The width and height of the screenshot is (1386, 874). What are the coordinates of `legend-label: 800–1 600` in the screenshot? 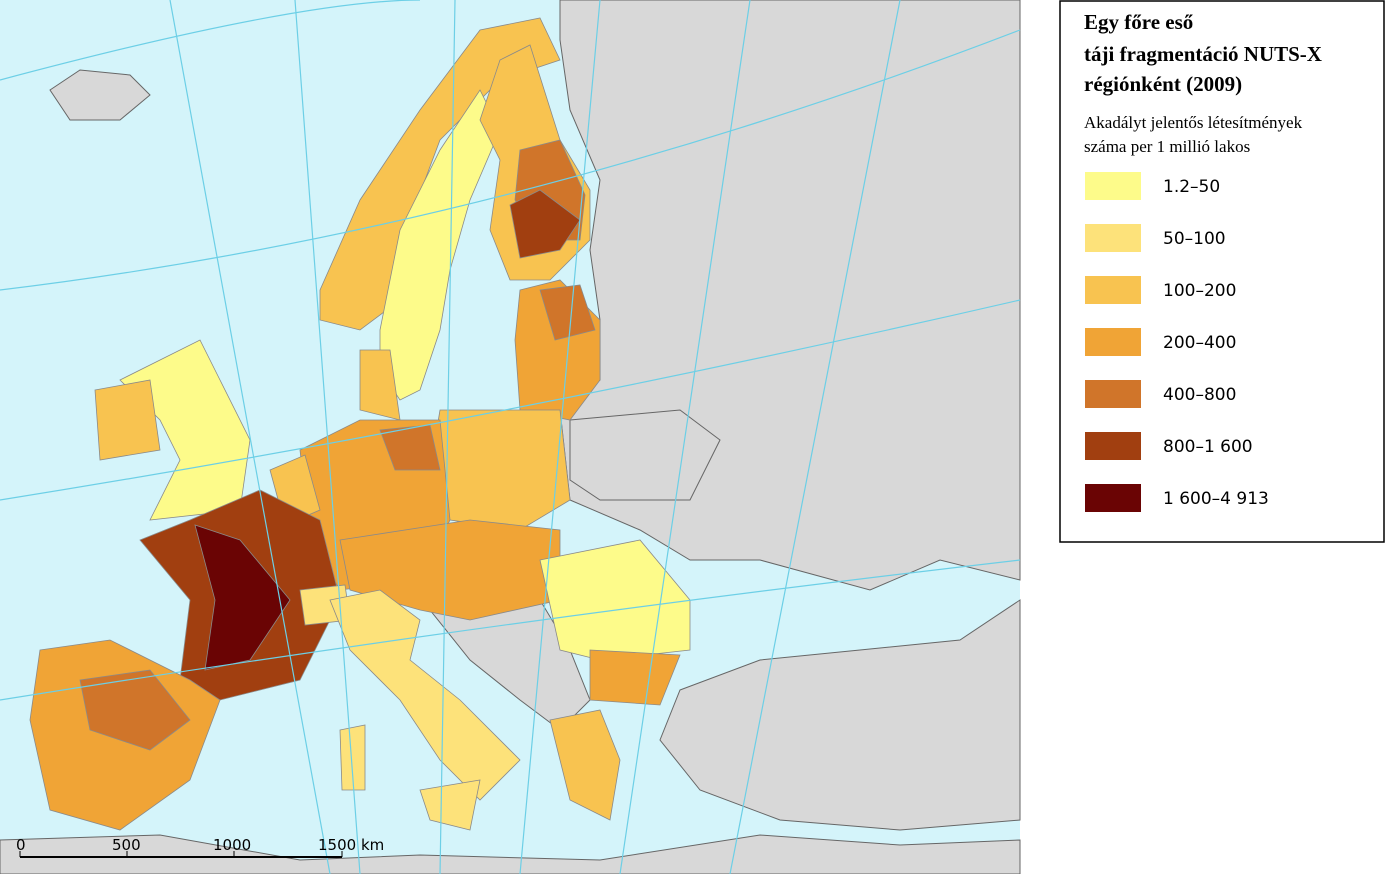 It's located at (1208, 447).